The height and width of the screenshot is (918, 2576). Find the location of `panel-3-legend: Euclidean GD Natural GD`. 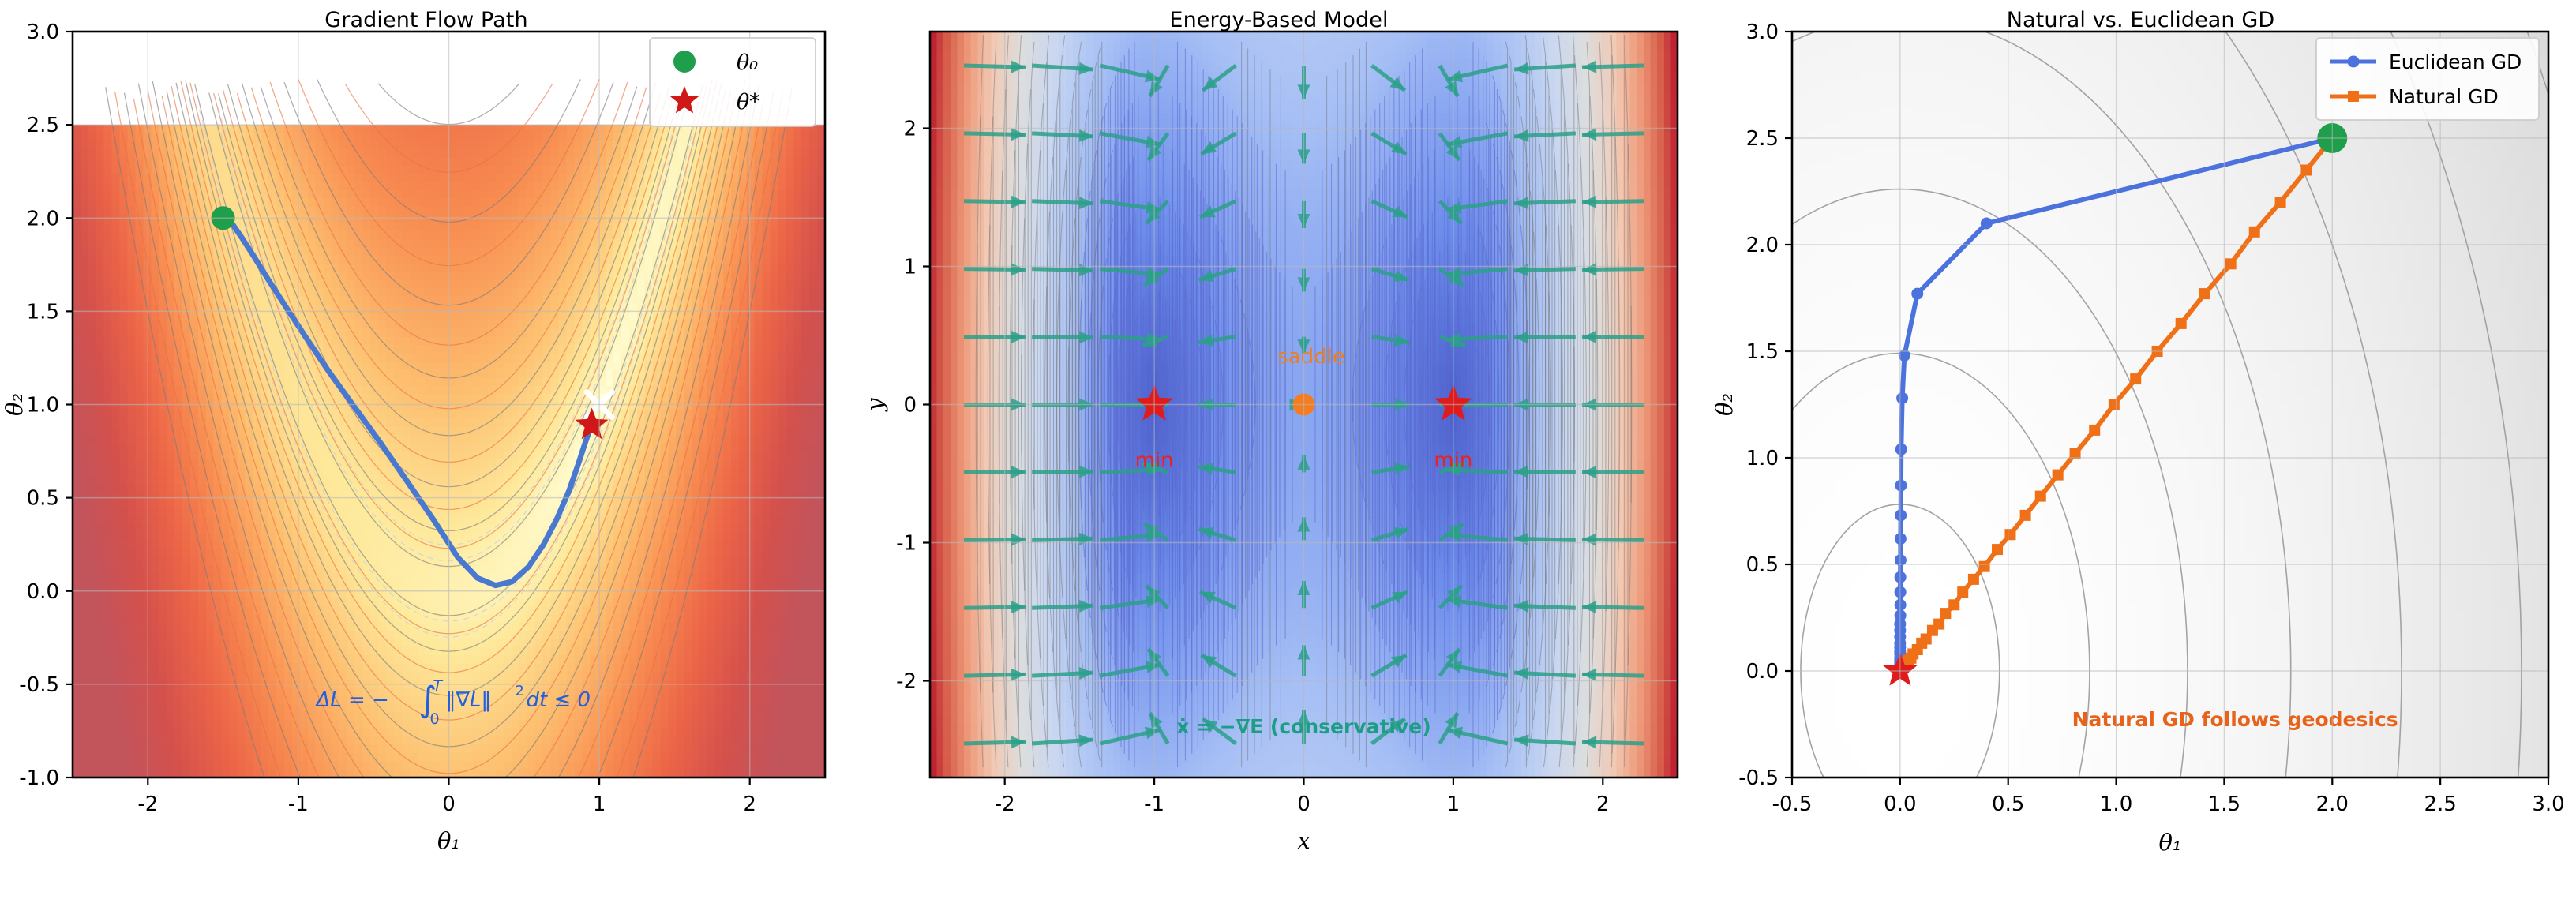

panel-3-legend: Euclidean GD Natural GD is located at coordinates (2427, 79).